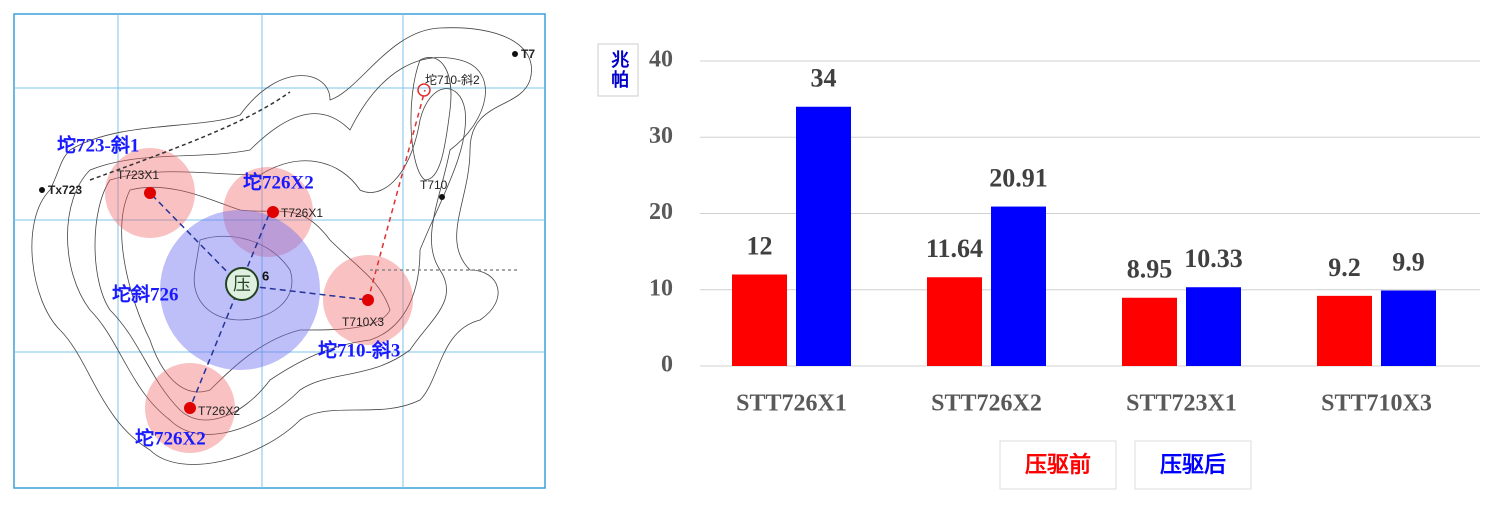  Describe the element at coordinates (528, 54) in the screenshot. I see `well-label: T7` at that location.